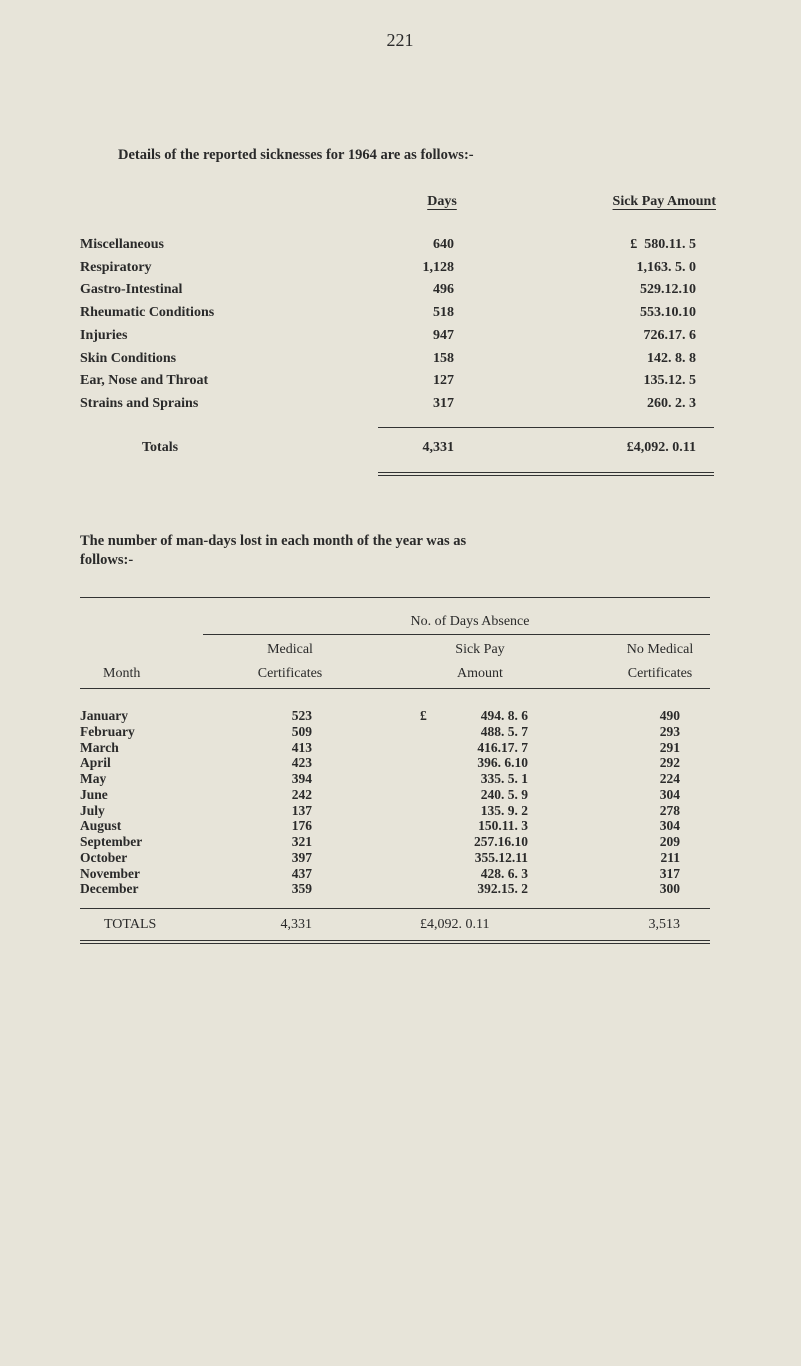 This screenshot has height=1366, width=801. Describe the element at coordinates (107, 731) in the screenshot. I see `row-month: February` at that location.